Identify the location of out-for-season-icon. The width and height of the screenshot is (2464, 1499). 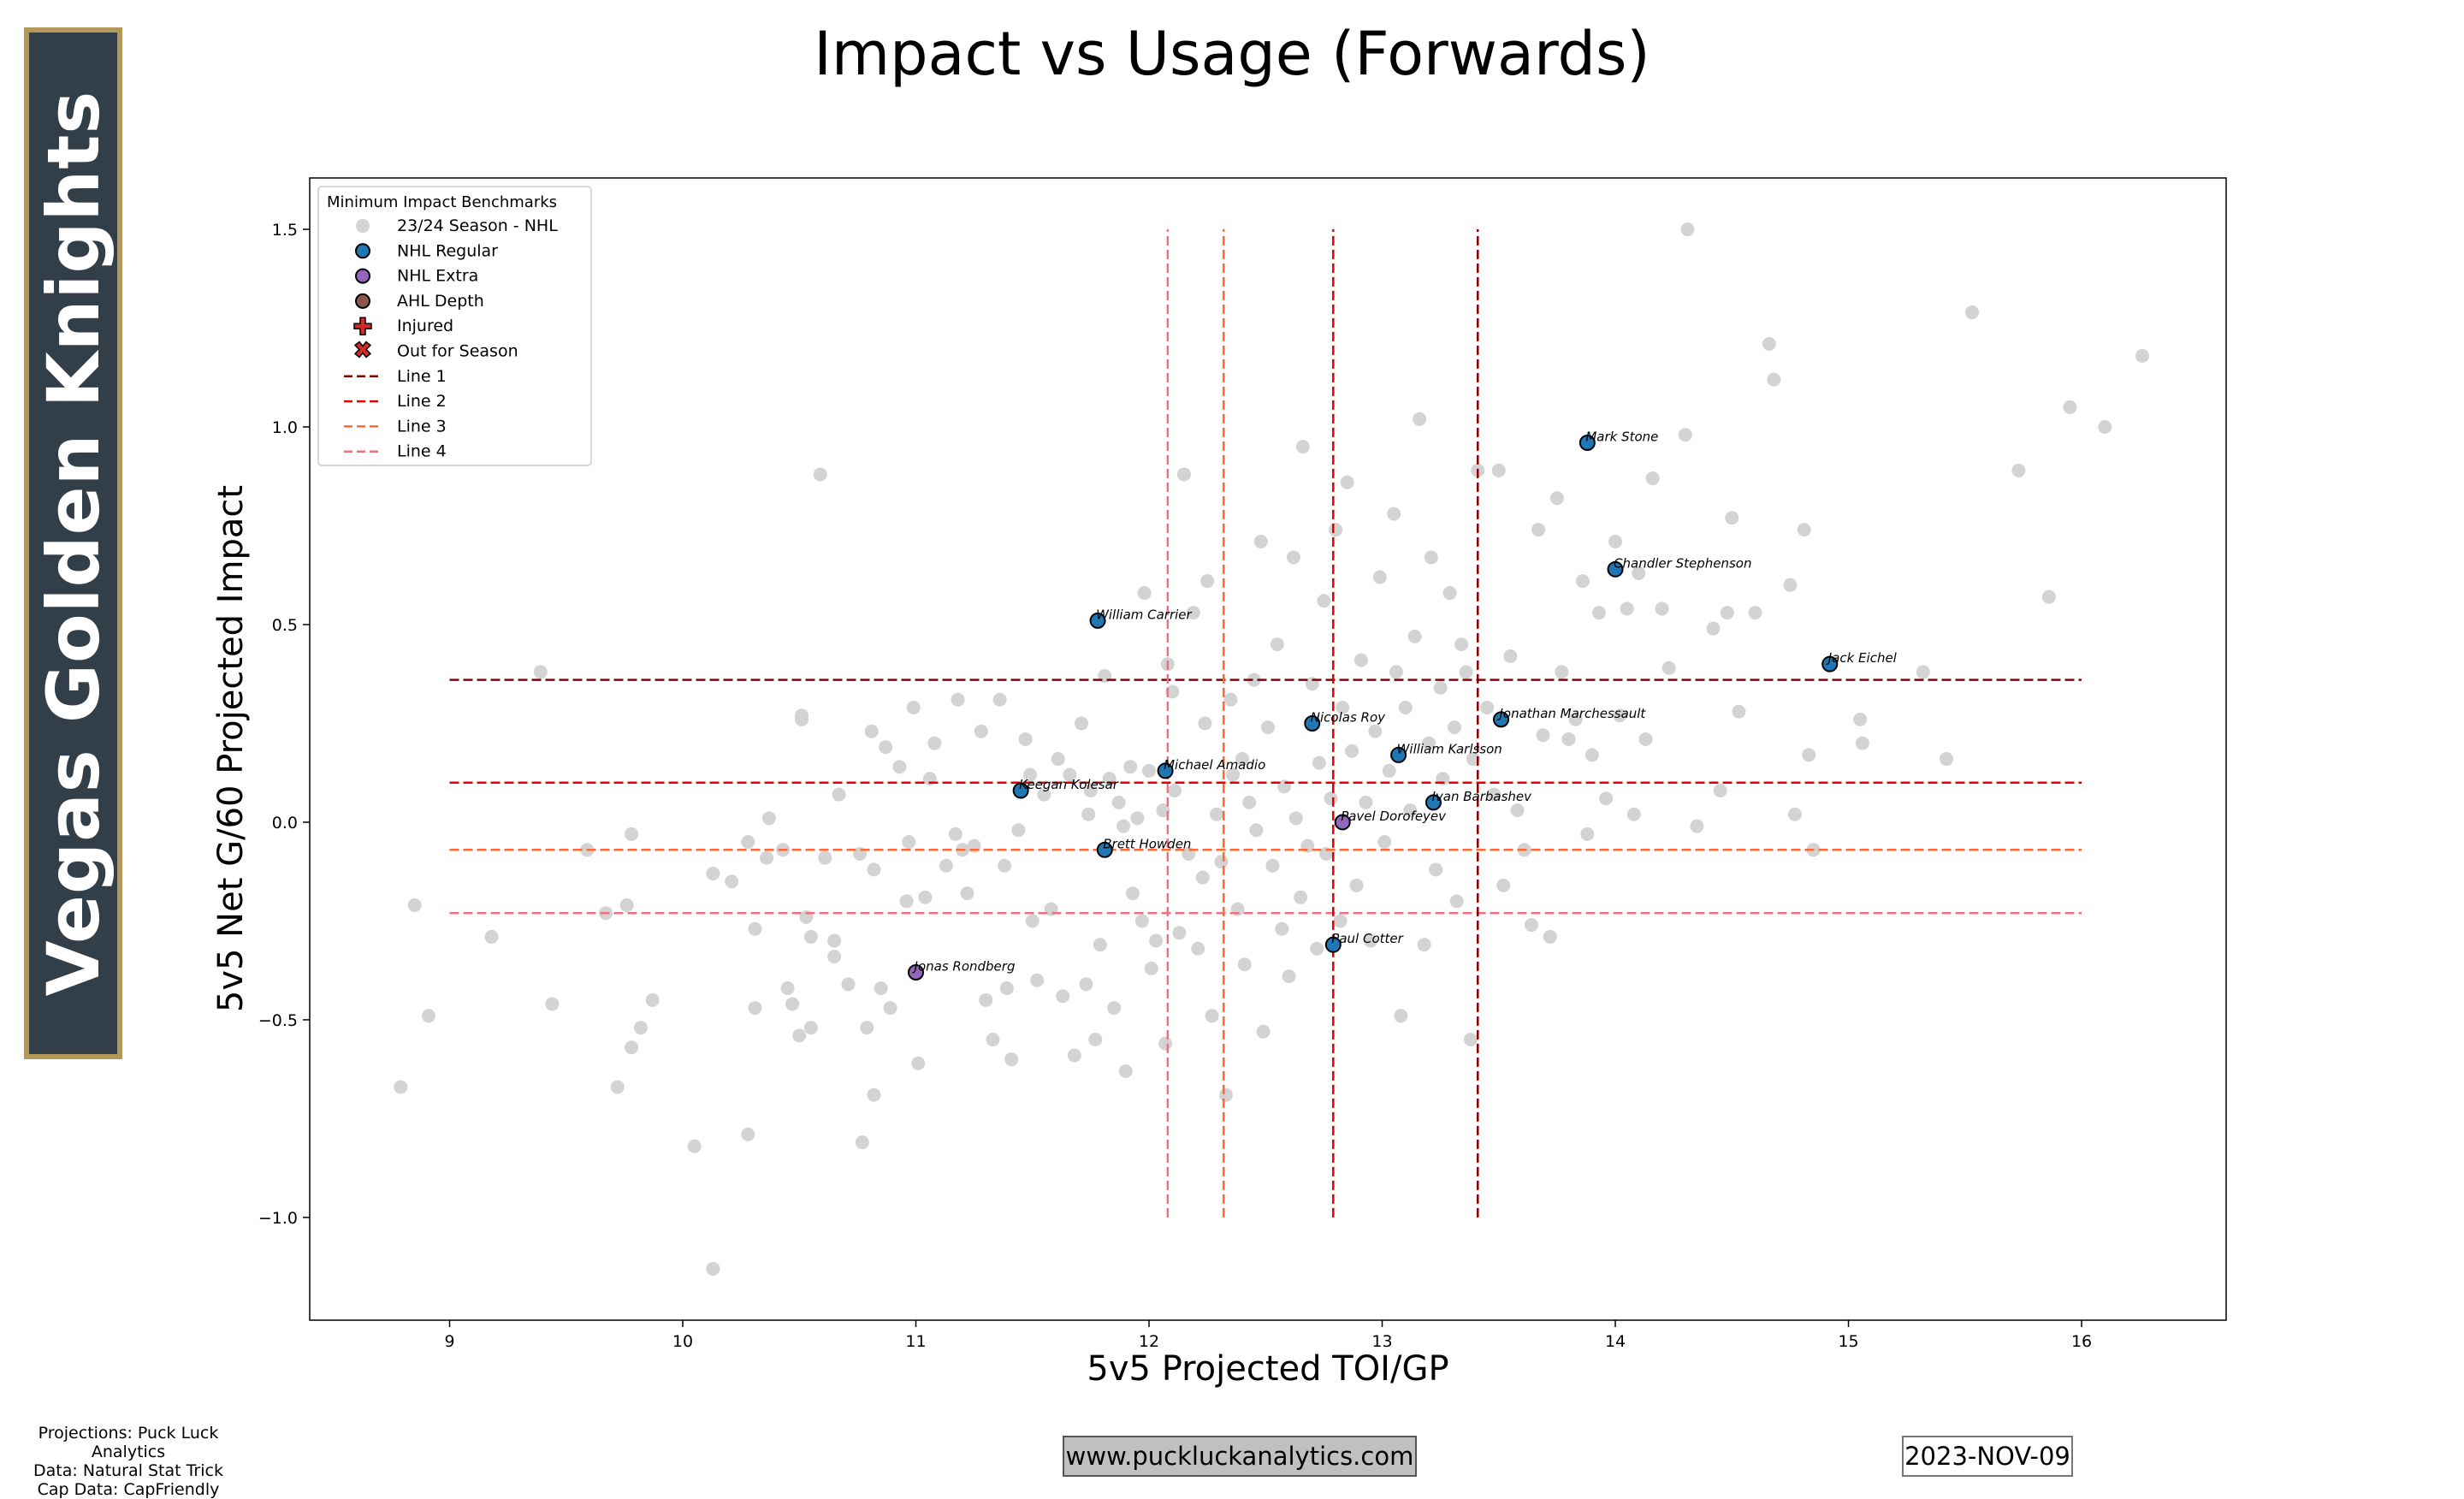
(362, 349).